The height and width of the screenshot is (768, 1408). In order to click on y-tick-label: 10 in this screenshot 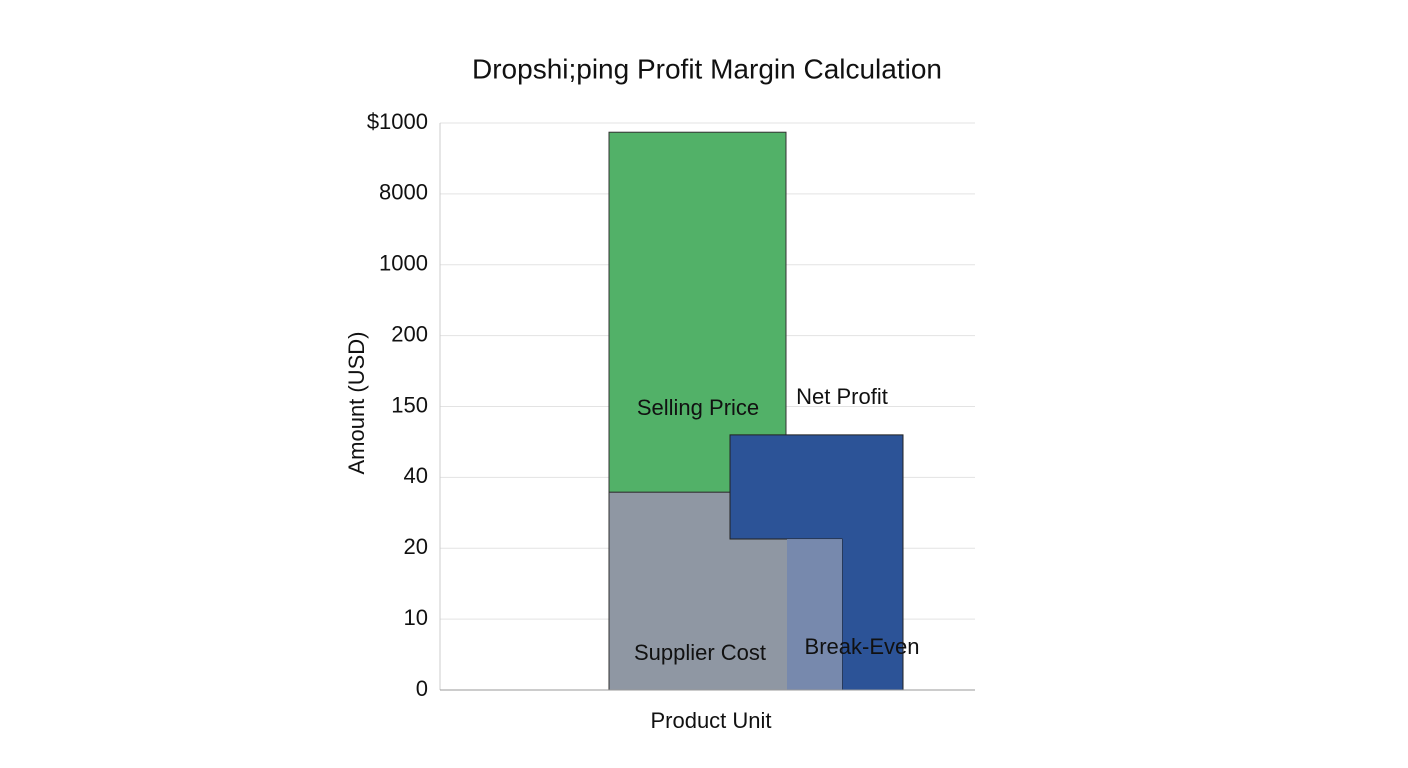, I will do `click(416, 617)`.